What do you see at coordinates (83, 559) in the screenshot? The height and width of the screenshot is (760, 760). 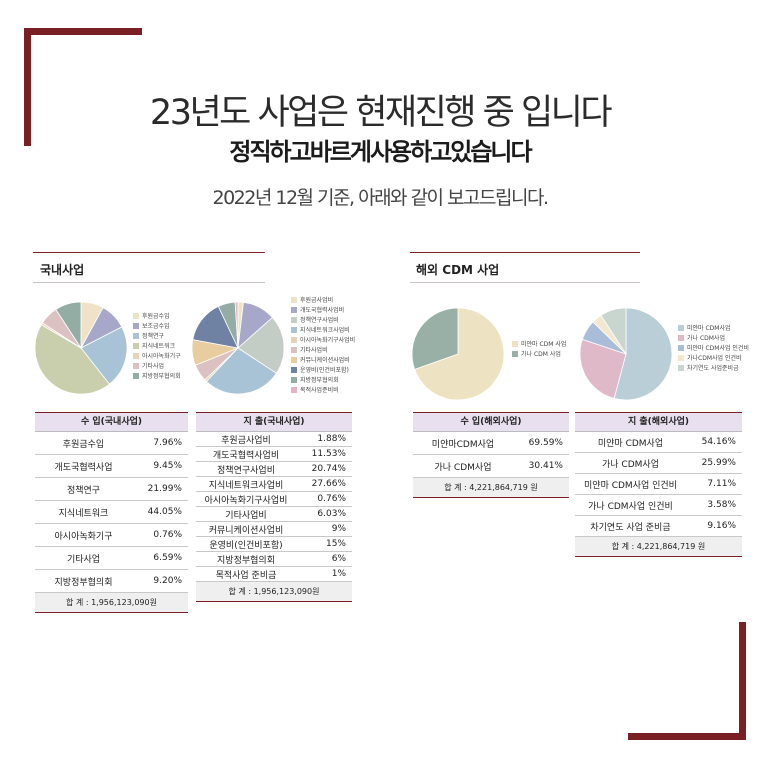 I see `row-label: 기타사업` at bounding box center [83, 559].